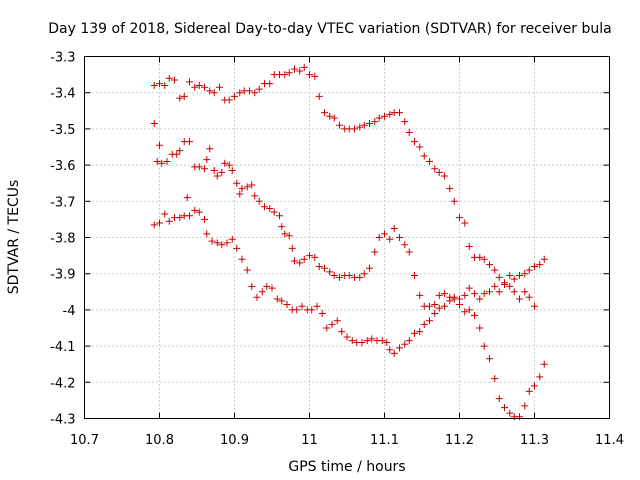  I want to click on x-tick-label: 10.7, so click(84, 440).